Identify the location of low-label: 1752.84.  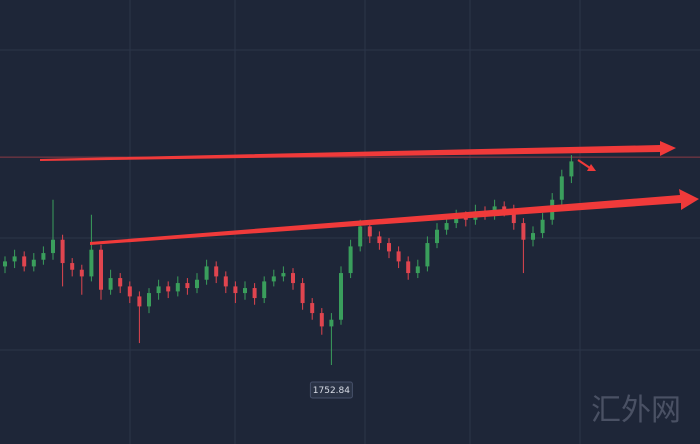
(331, 390).